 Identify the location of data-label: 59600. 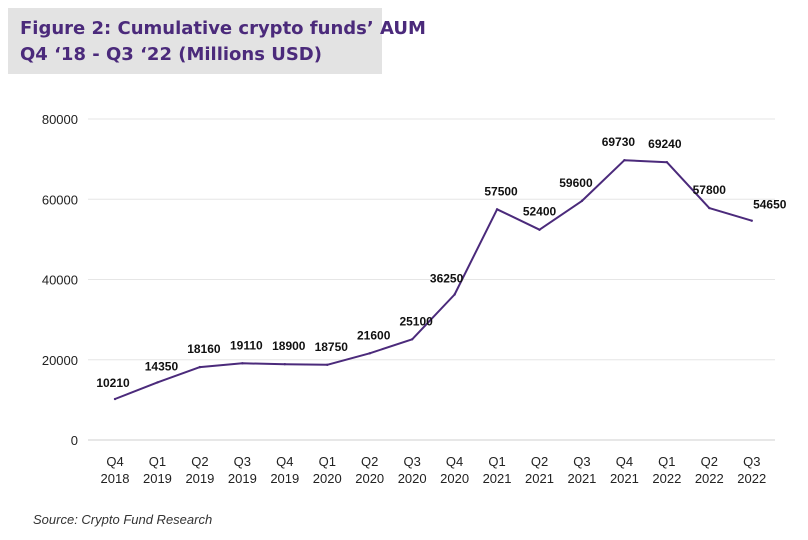
(576, 183).